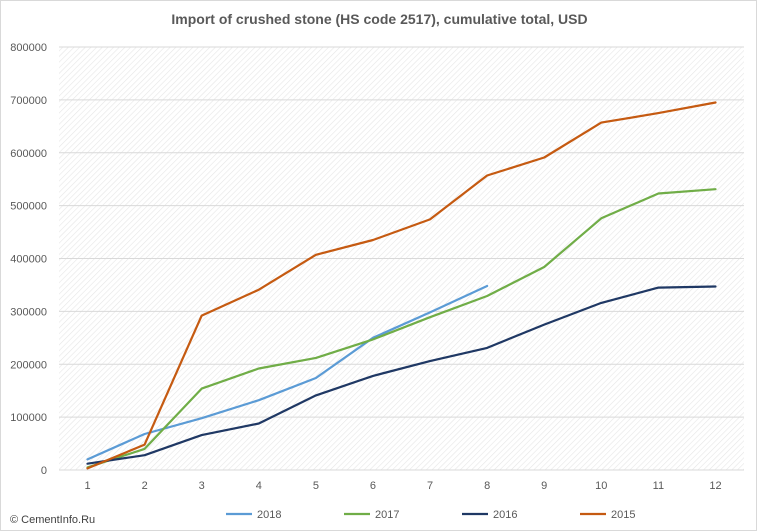 The width and height of the screenshot is (757, 532). Describe the element at coordinates (28, 260) in the screenshot. I see `y-tick-label: 400000` at that location.